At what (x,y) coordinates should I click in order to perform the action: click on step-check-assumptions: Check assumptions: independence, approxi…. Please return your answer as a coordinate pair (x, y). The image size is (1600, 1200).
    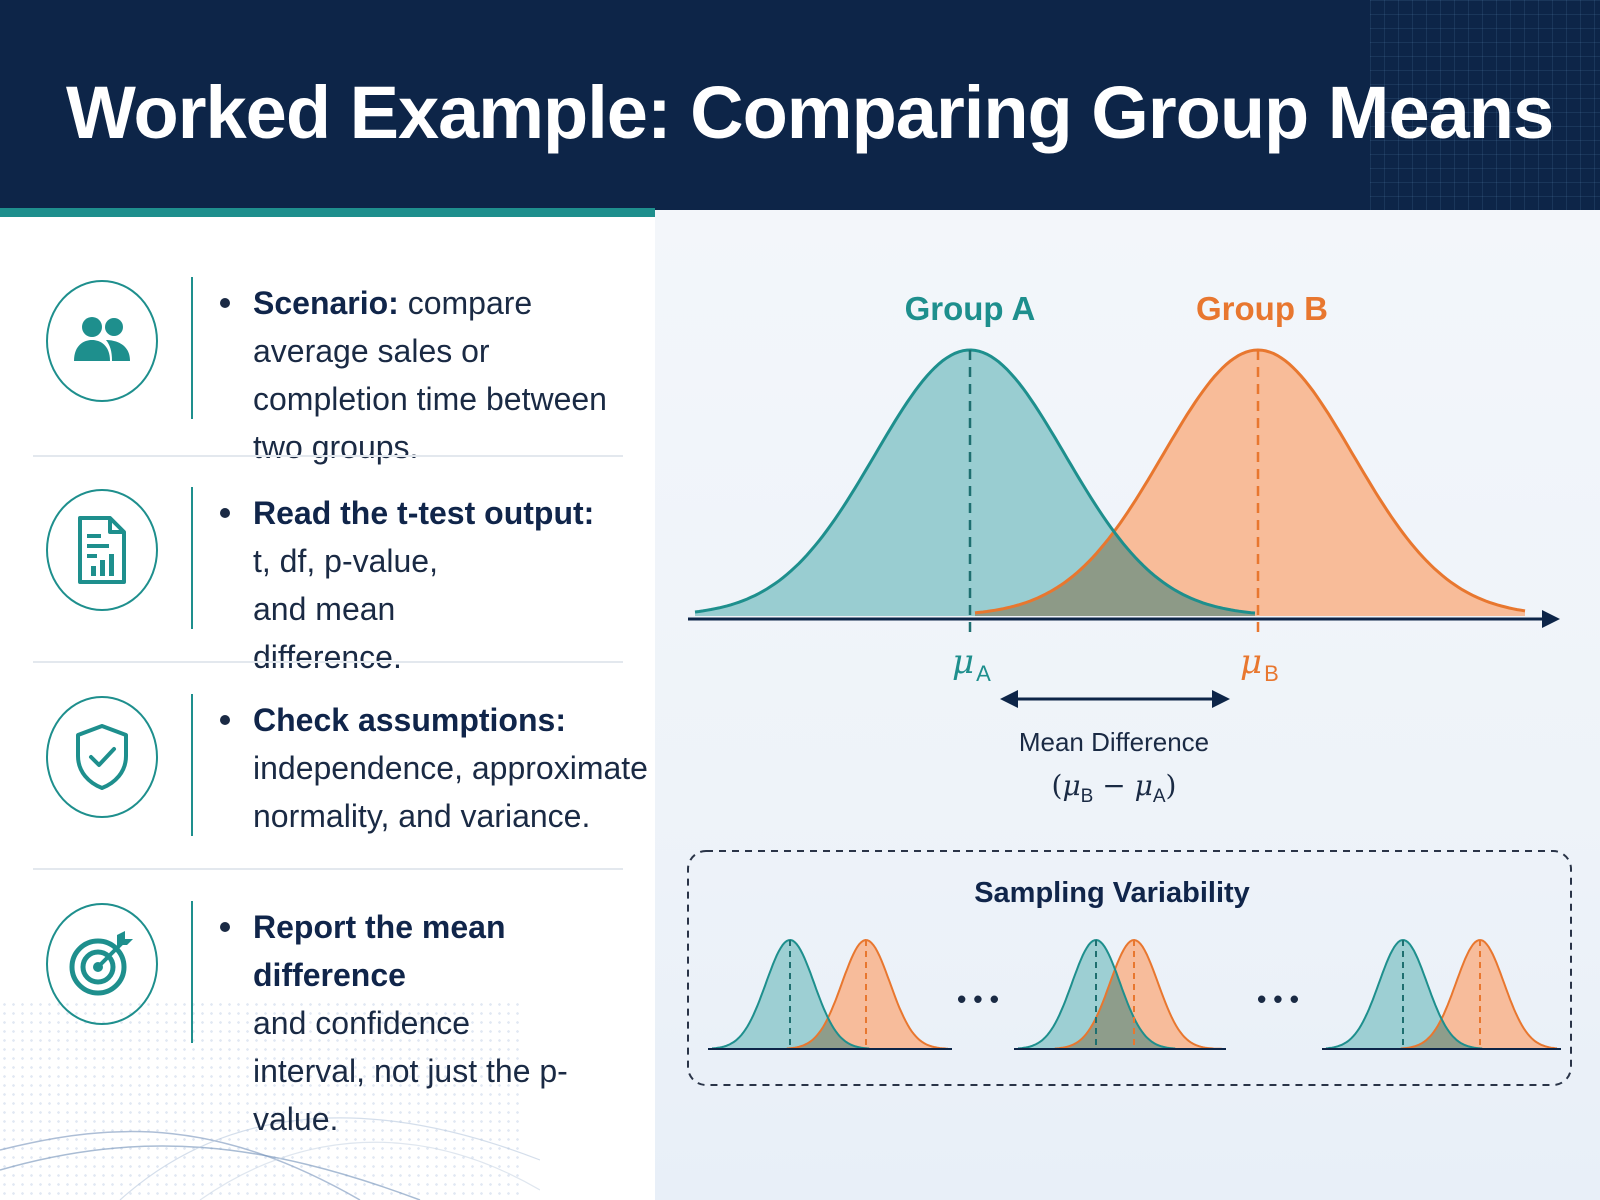
    Looking at the image, I should click on (327, 796).